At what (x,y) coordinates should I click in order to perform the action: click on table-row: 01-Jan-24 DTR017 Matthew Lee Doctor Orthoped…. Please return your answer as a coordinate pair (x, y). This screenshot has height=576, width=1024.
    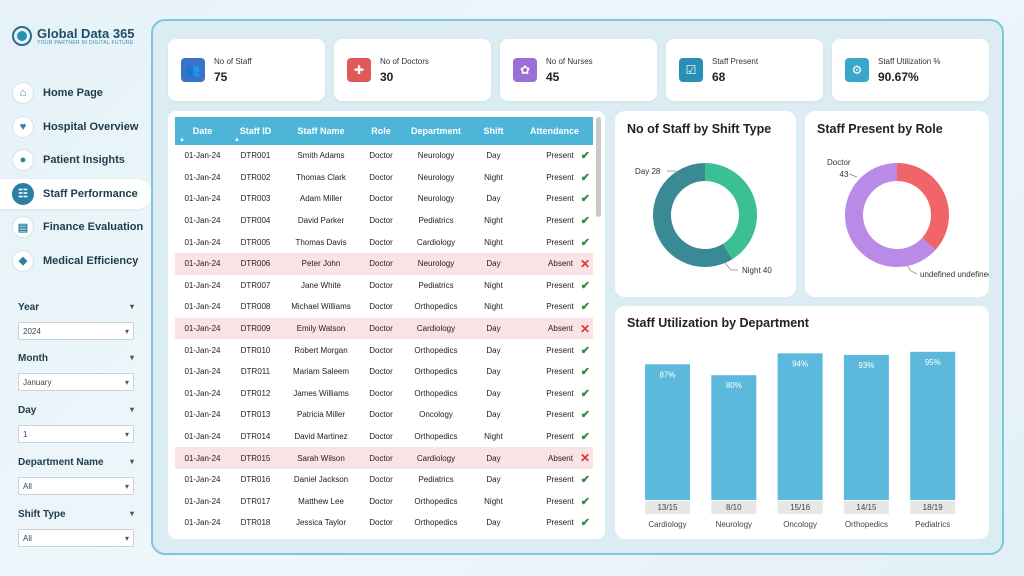
    Looking at the image, I should click on (384, 502).